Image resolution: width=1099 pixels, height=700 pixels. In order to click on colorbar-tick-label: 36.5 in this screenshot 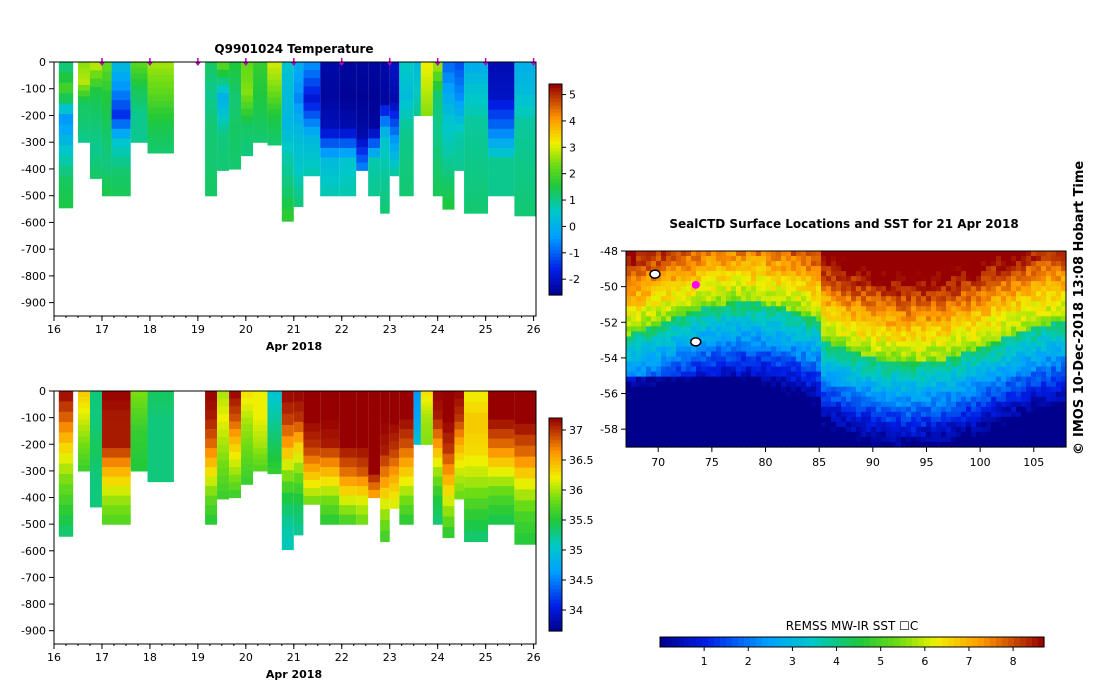, I will do `click(581, 460)`.